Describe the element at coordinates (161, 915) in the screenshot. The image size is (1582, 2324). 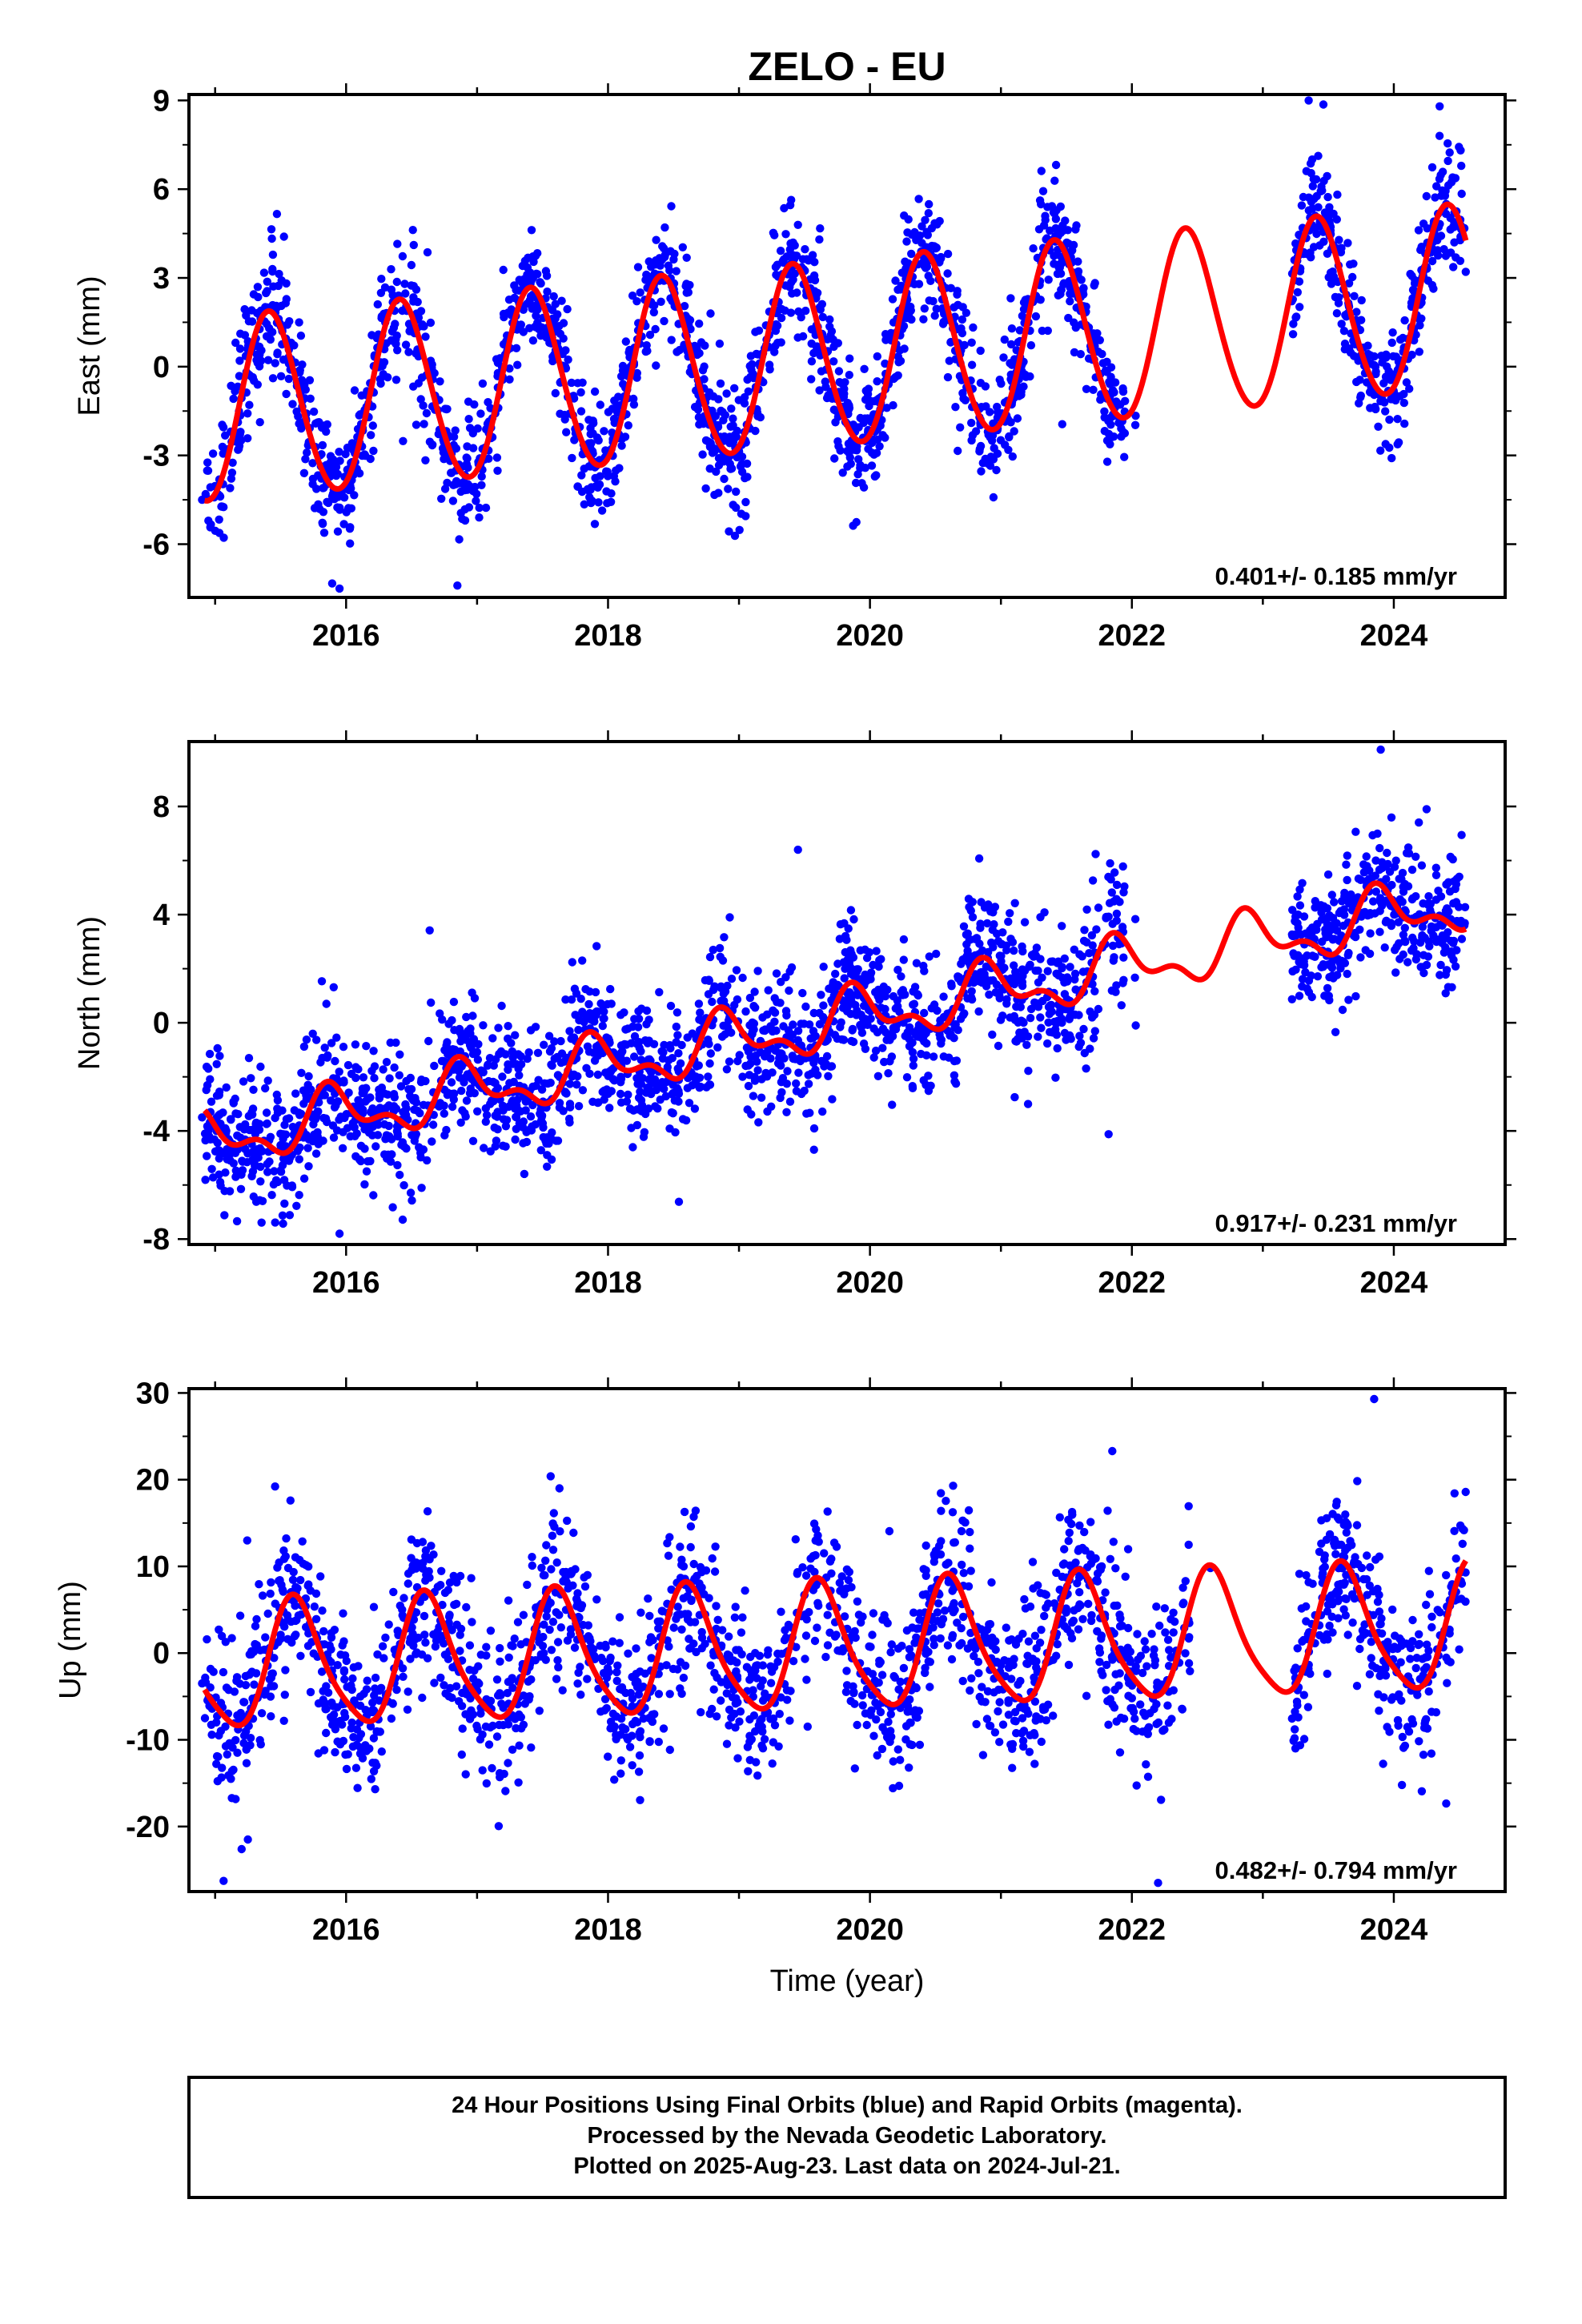
I see `y-tick-label: 4` at that location.